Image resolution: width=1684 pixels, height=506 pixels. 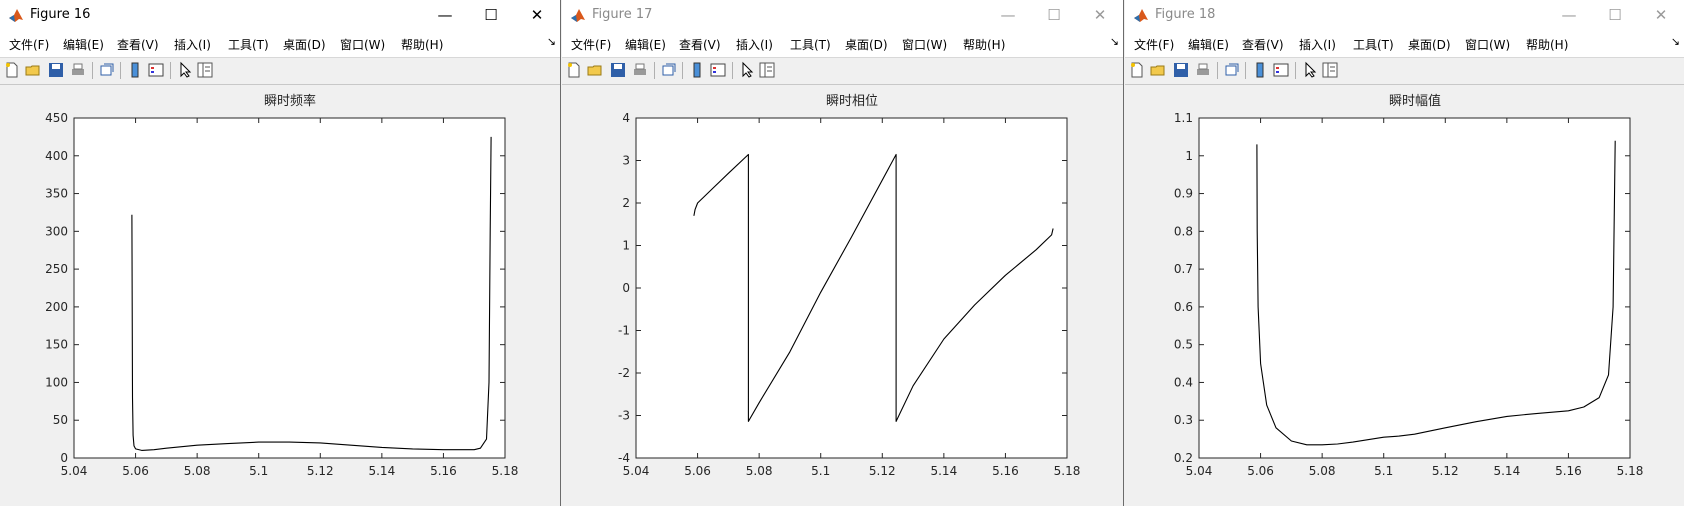 I want to click on x-tick-label: 5.04, so click(x=1199, y=471).